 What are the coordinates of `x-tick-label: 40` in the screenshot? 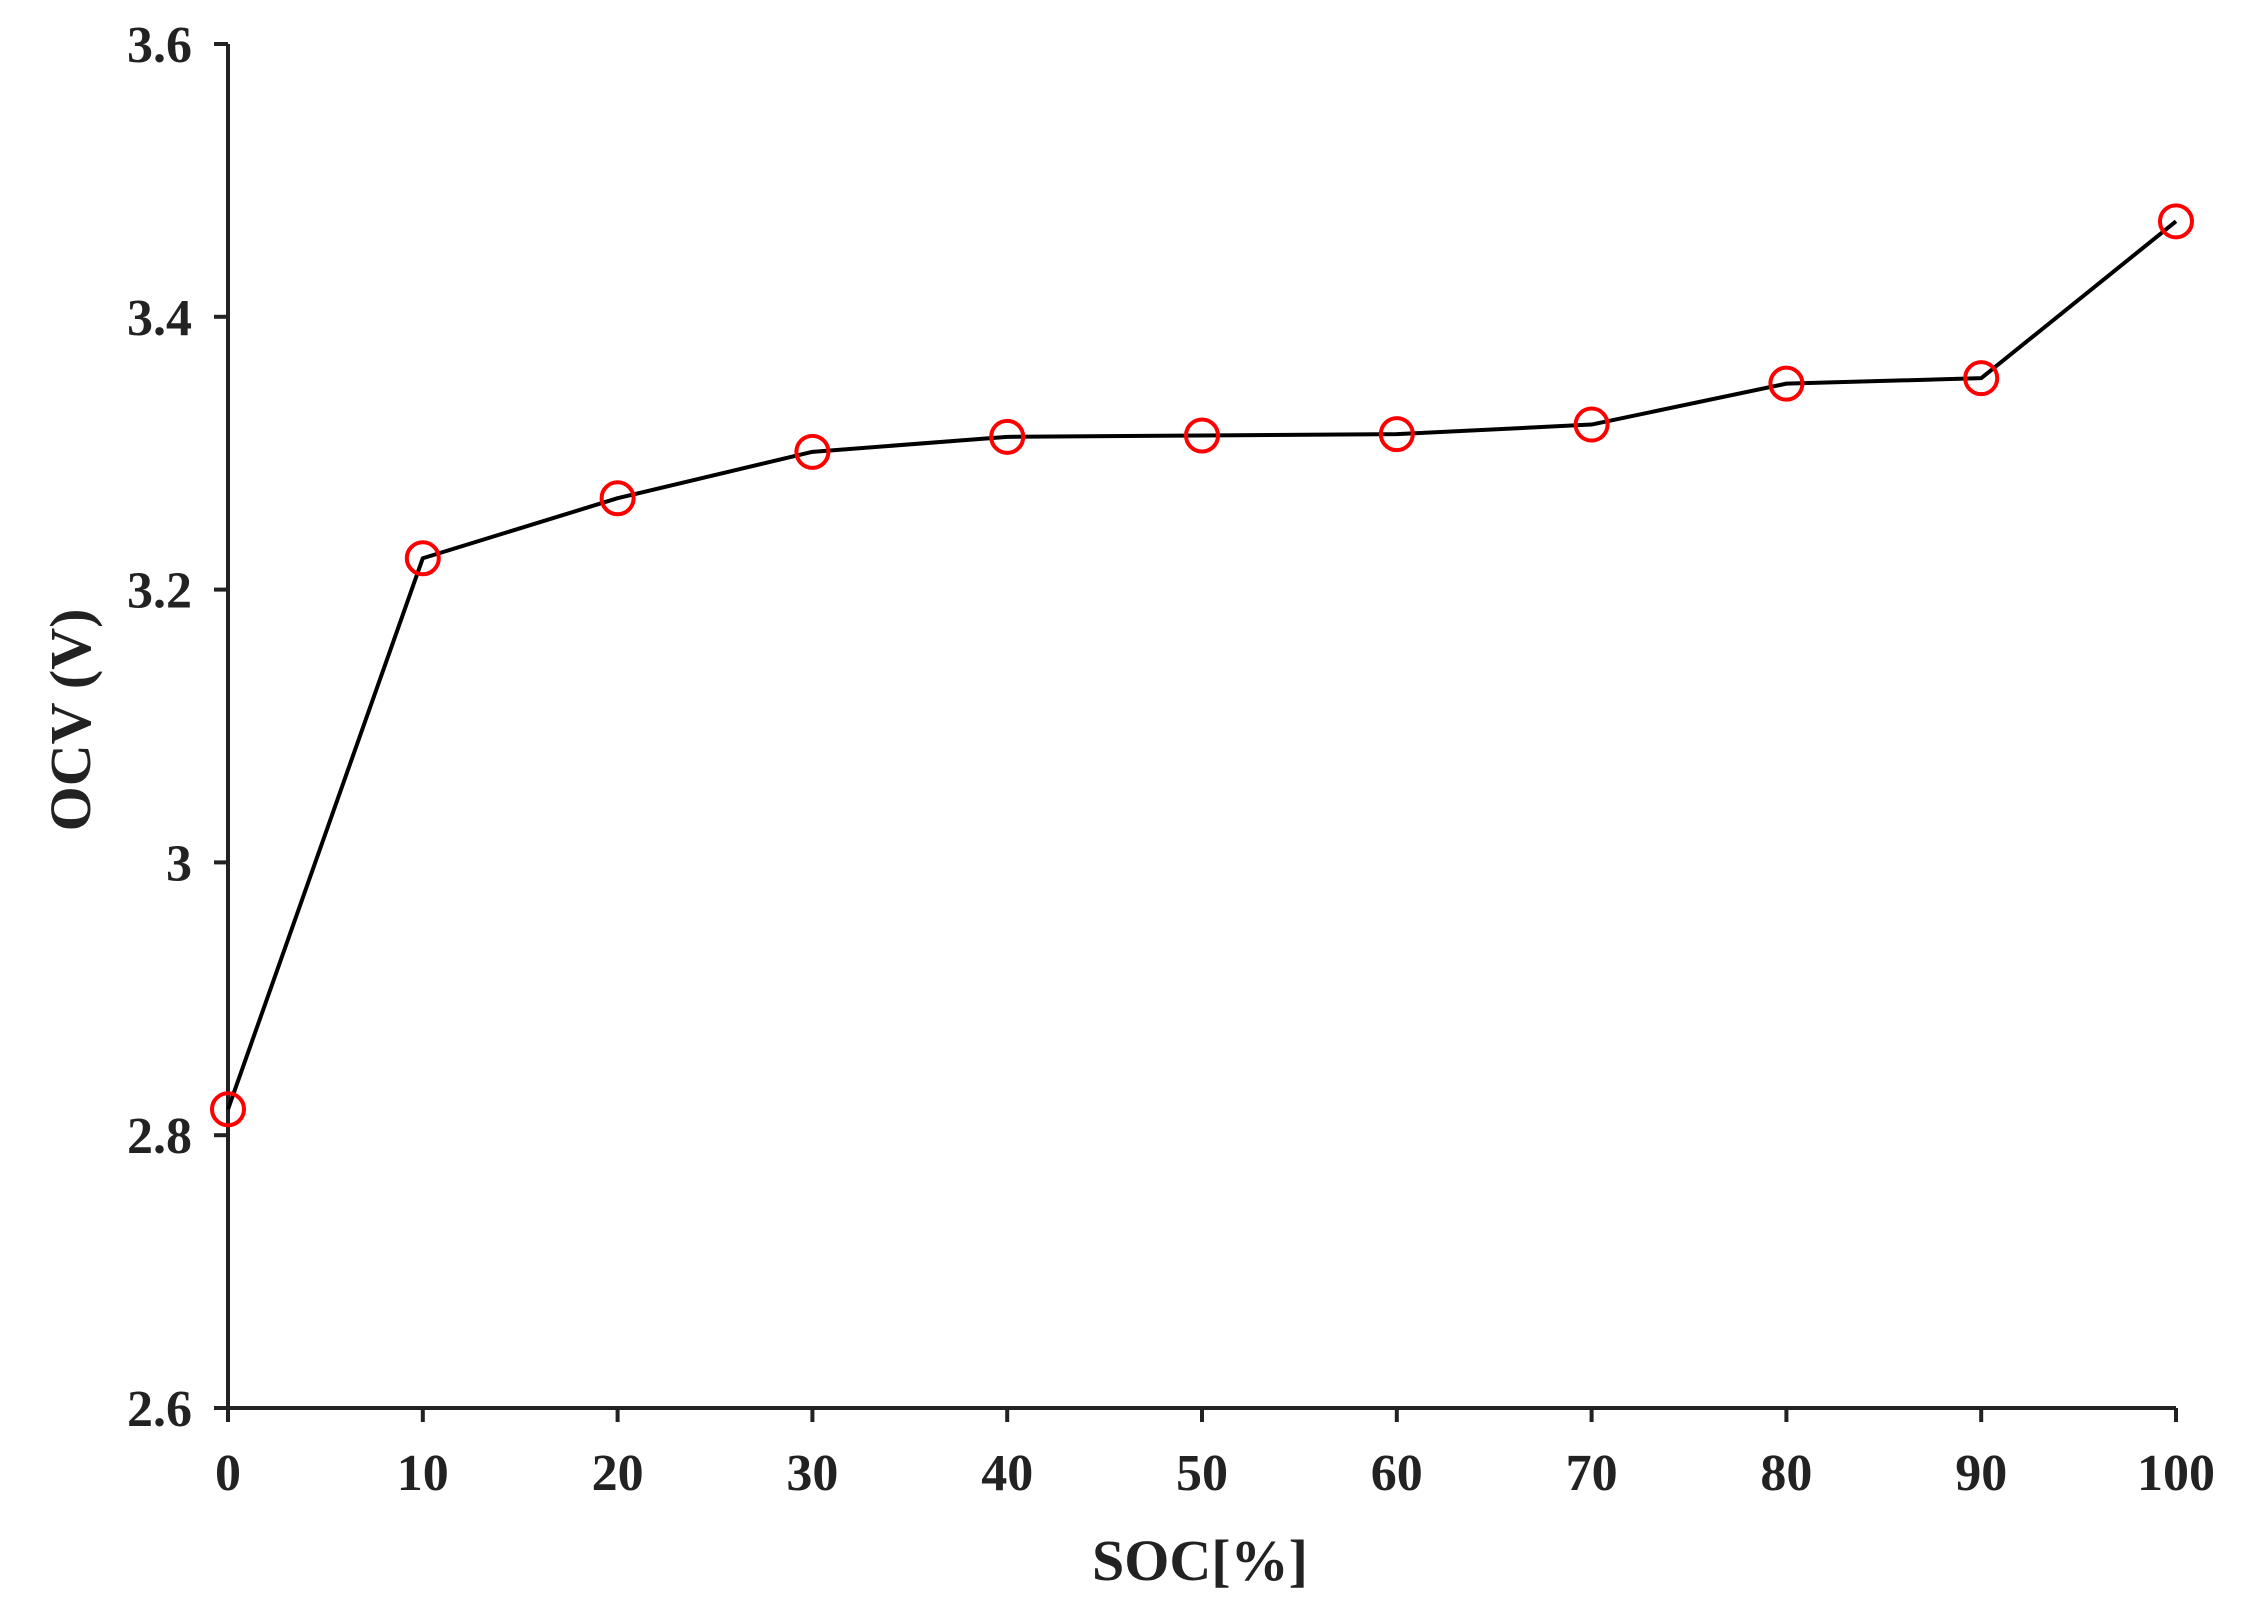 It's located at (1007, 1473).